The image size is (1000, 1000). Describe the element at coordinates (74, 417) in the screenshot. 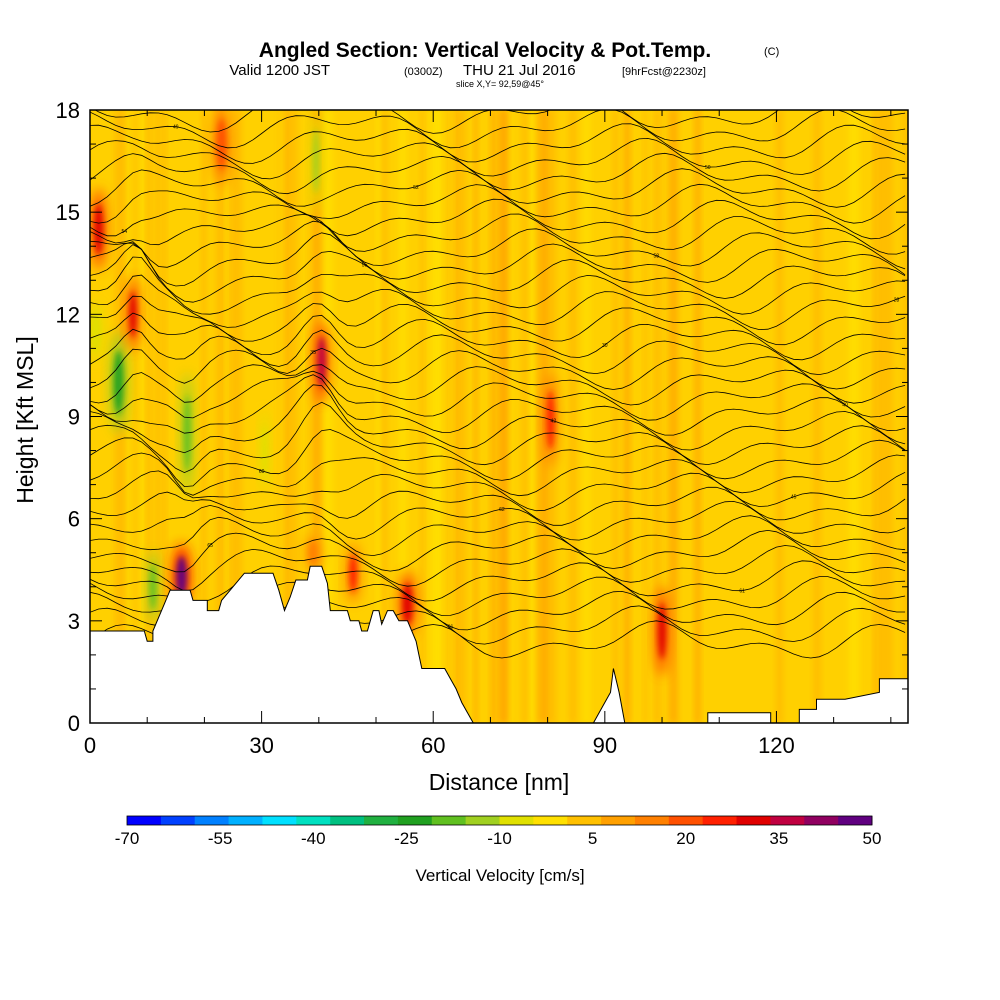

I see `y-tick-label: 9` at that location.